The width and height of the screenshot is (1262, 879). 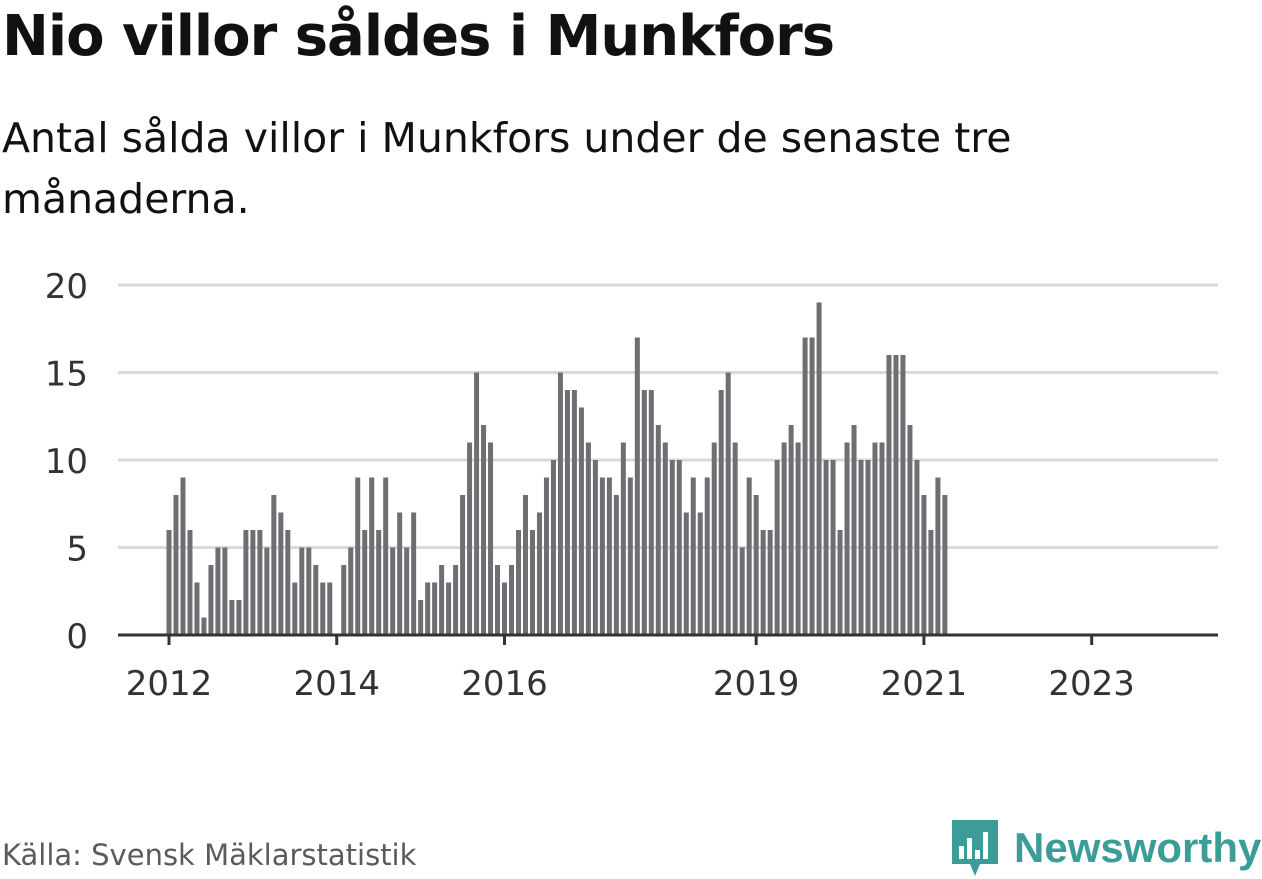 I want to click on chart-title: Nio villor såldes i Munkfors, so click(x=418, y=36).